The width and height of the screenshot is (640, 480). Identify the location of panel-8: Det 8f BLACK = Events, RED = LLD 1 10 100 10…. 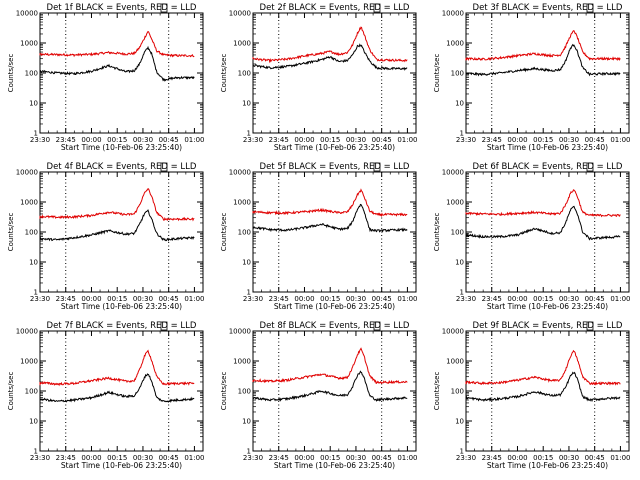
(319, 395).